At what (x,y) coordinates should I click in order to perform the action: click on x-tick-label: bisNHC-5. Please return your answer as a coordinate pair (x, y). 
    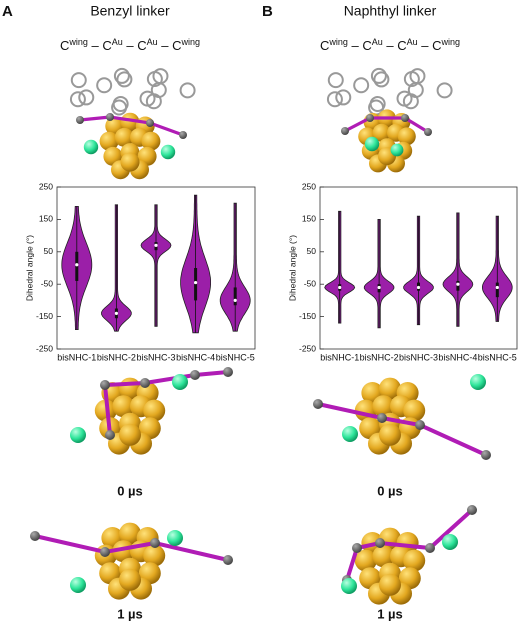
    Looking at the image, I should click on (497, 357).